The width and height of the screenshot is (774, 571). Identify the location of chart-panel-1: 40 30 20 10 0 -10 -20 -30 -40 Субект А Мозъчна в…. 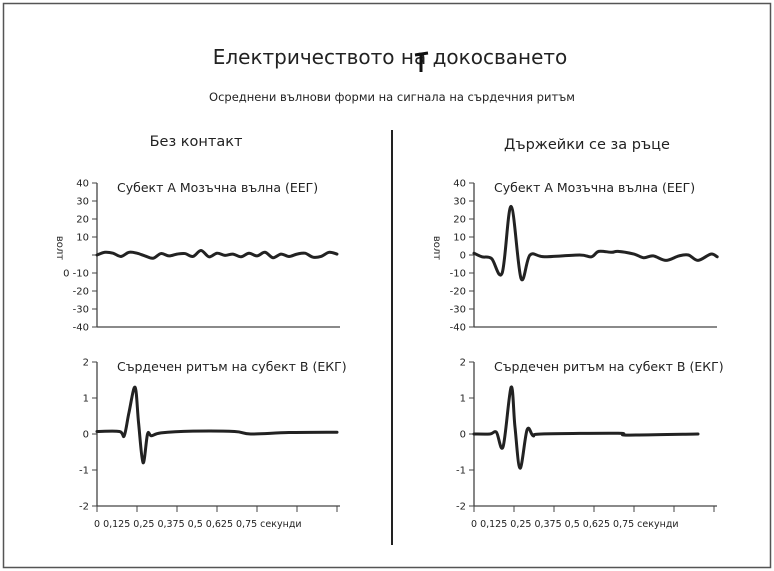
(197, 256).